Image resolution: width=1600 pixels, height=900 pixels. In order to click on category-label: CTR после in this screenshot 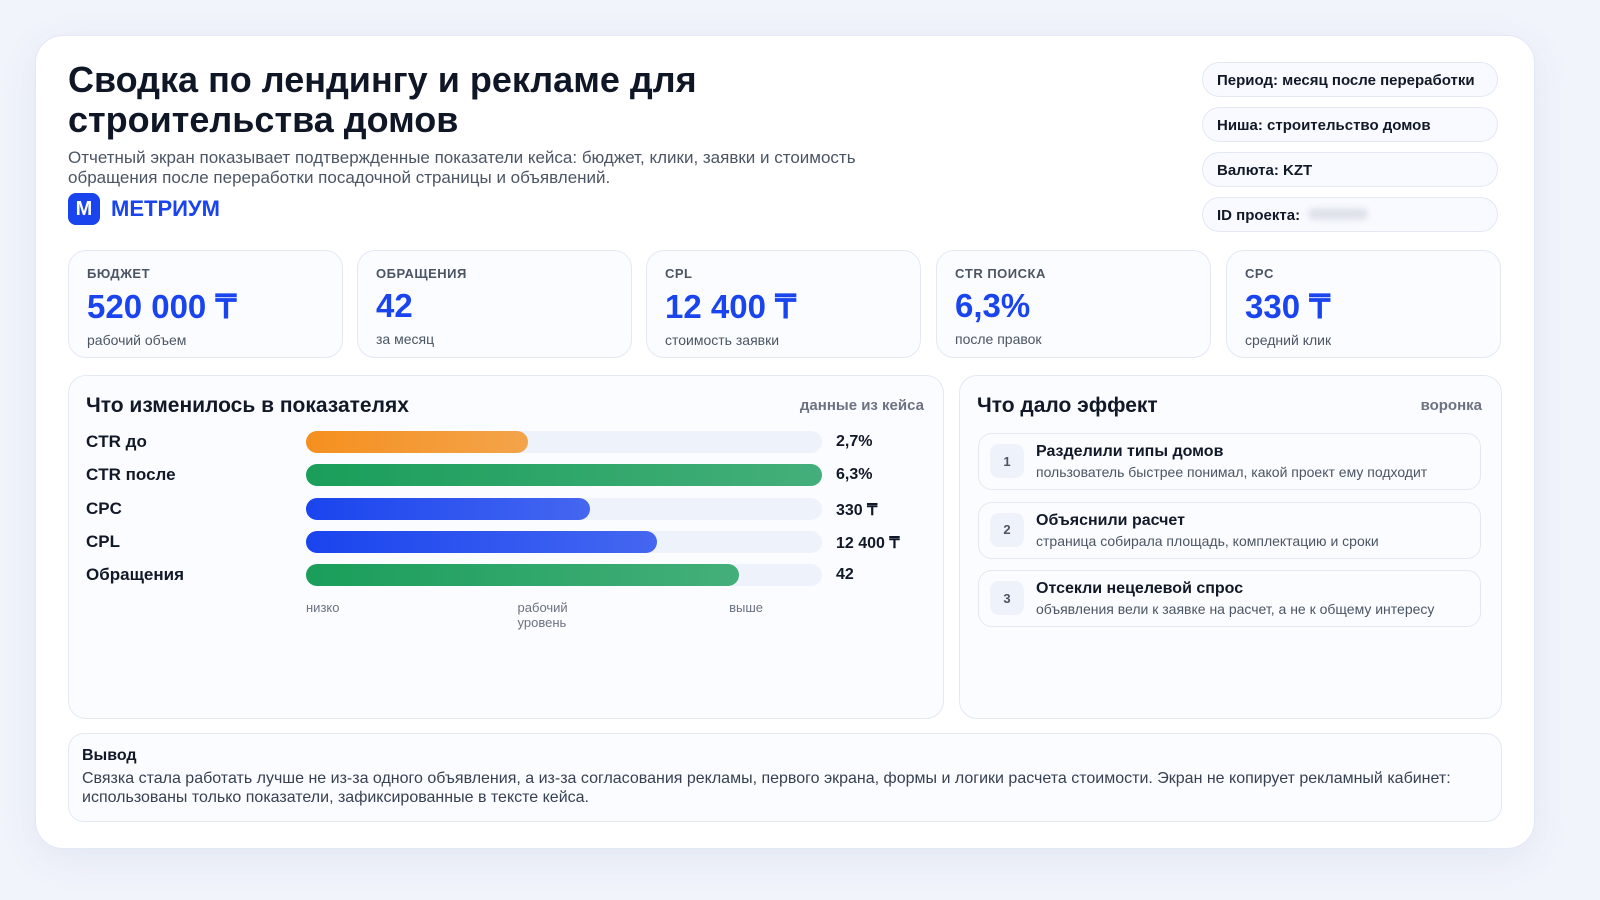, I will do `click(131, 475)`.